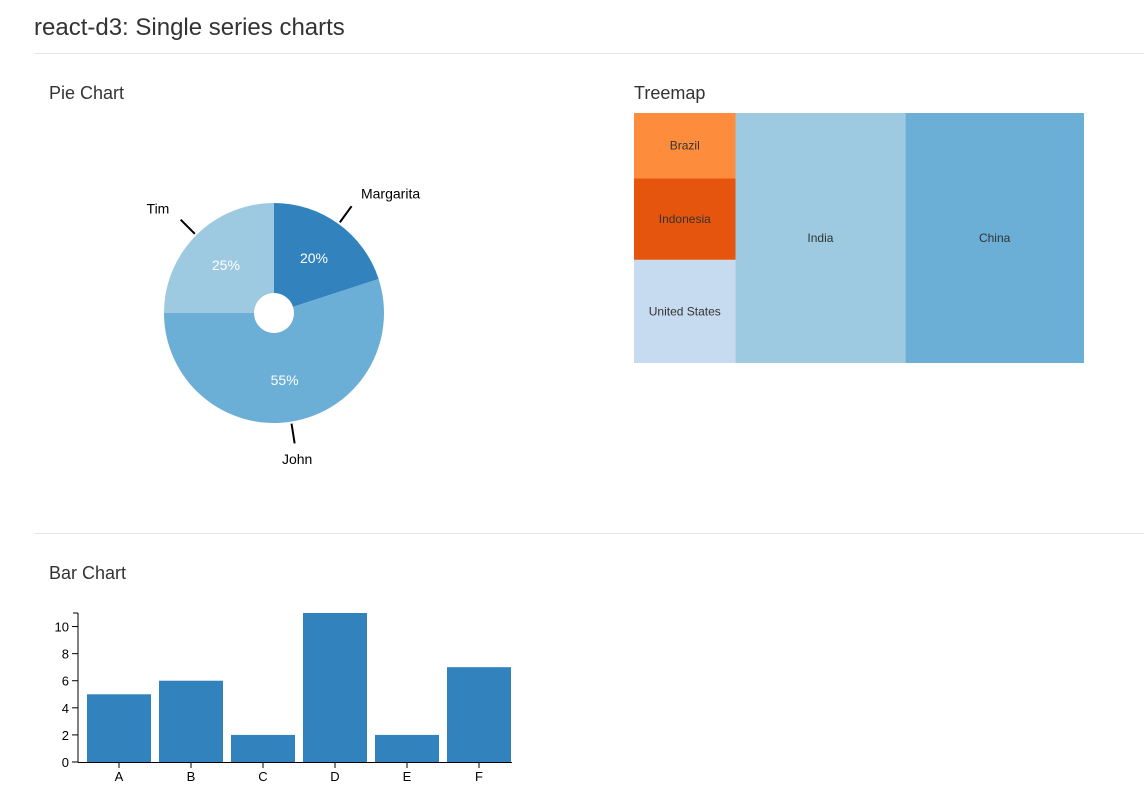 The image size is (1144, 793). I want to click on treemap-label-united-states: United States, so click(685, 311).